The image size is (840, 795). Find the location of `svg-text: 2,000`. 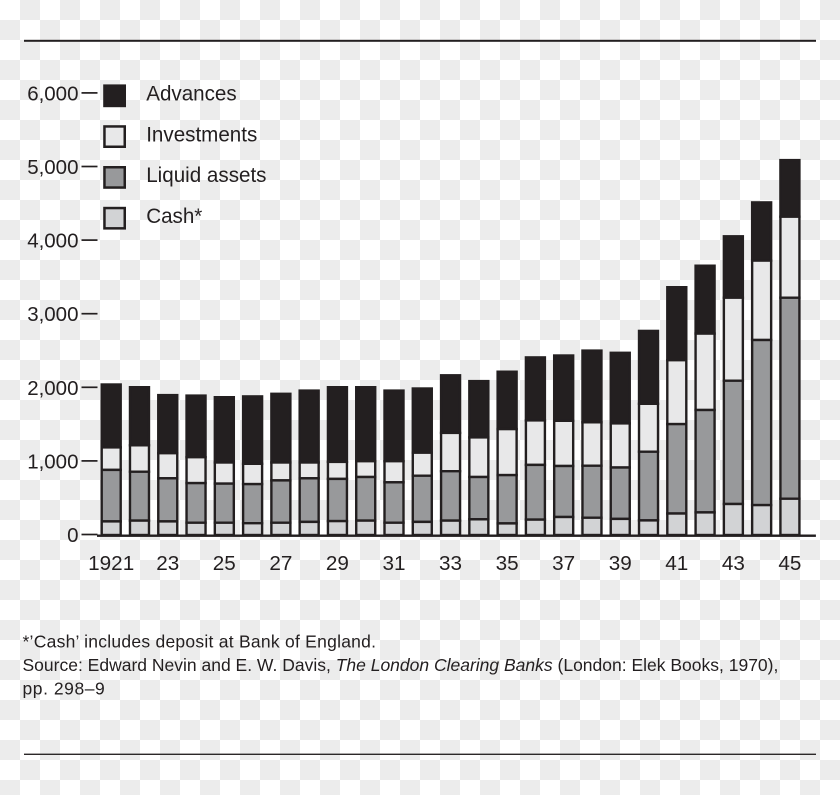

svg-text: 2,000 is located at coordinates (52, 388).